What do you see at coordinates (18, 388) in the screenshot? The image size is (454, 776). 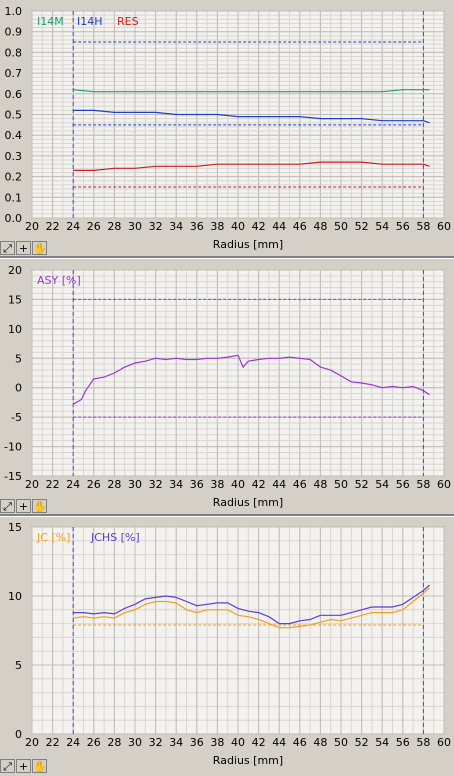 I see `y-tick-label: 0` at bounding box center [18, 388].